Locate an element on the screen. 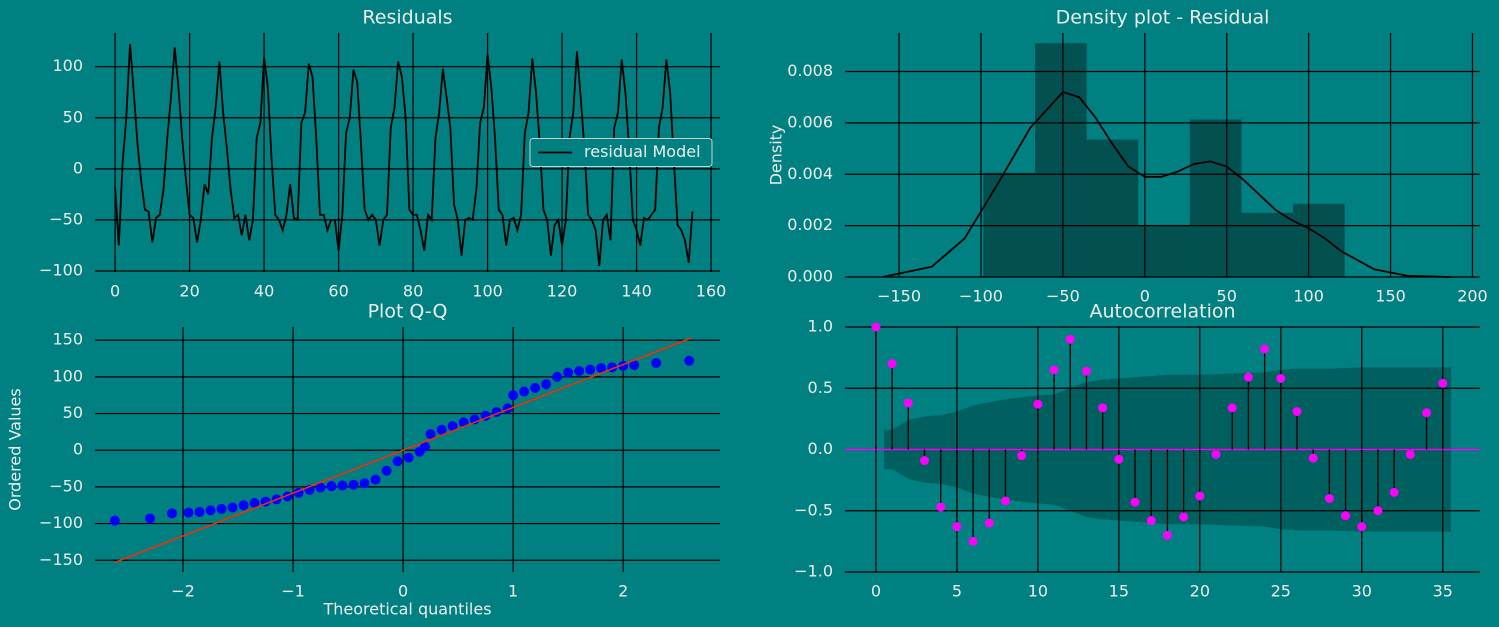  chart-title: Plot Q-Q is located at coordinates (408, 312).